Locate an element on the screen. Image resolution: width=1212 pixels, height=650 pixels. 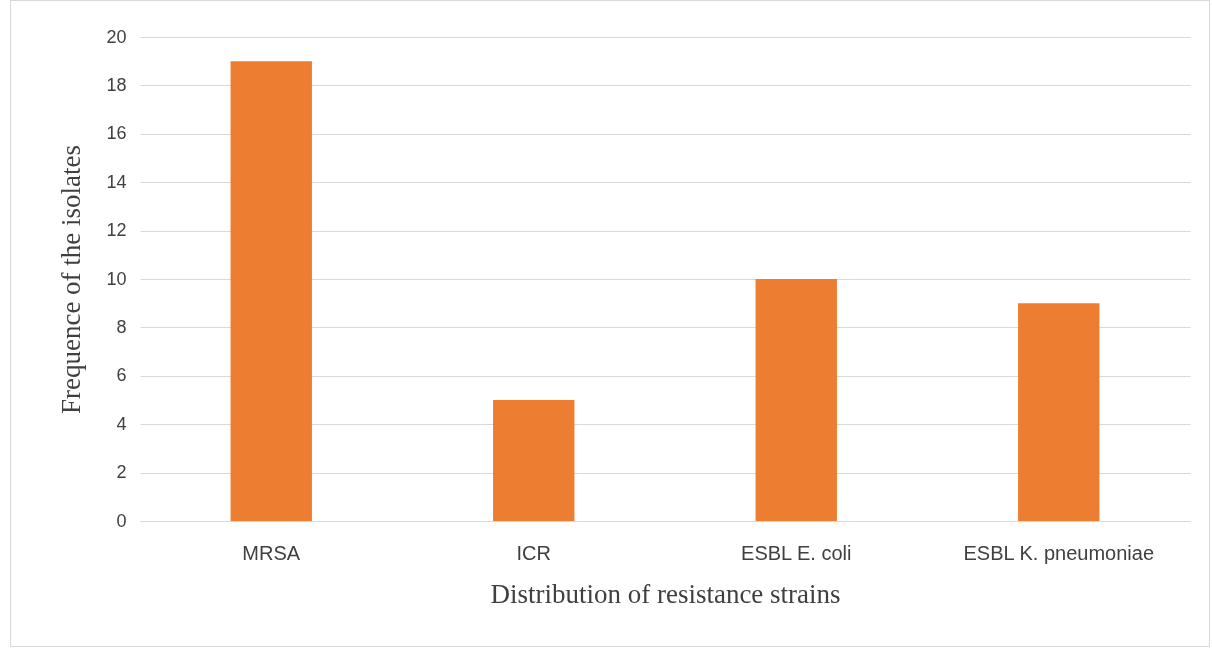
y-tick-label: 10 is located at coordinates (116, 278).